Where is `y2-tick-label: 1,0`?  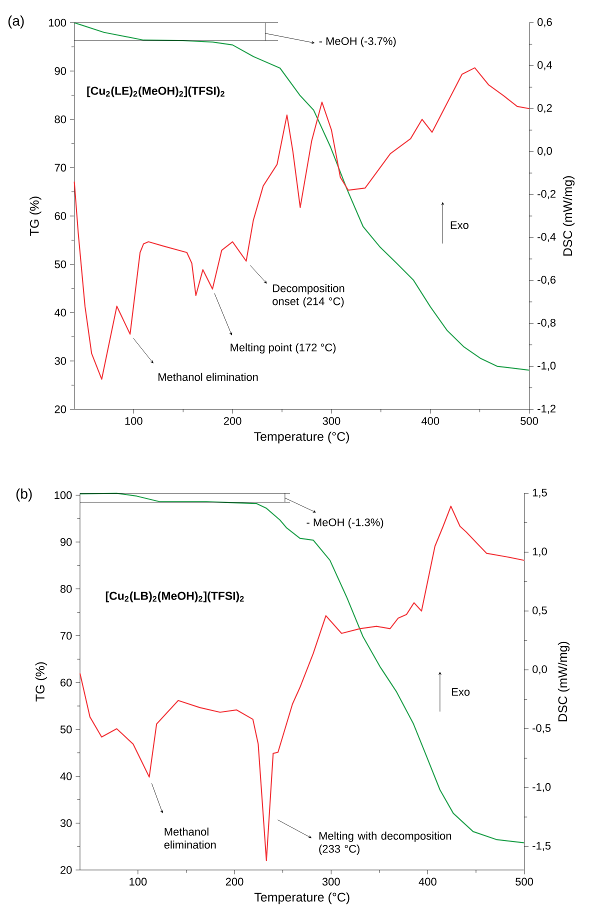
y2-tick-label: 1,0 is located at coordinates (539, 552).